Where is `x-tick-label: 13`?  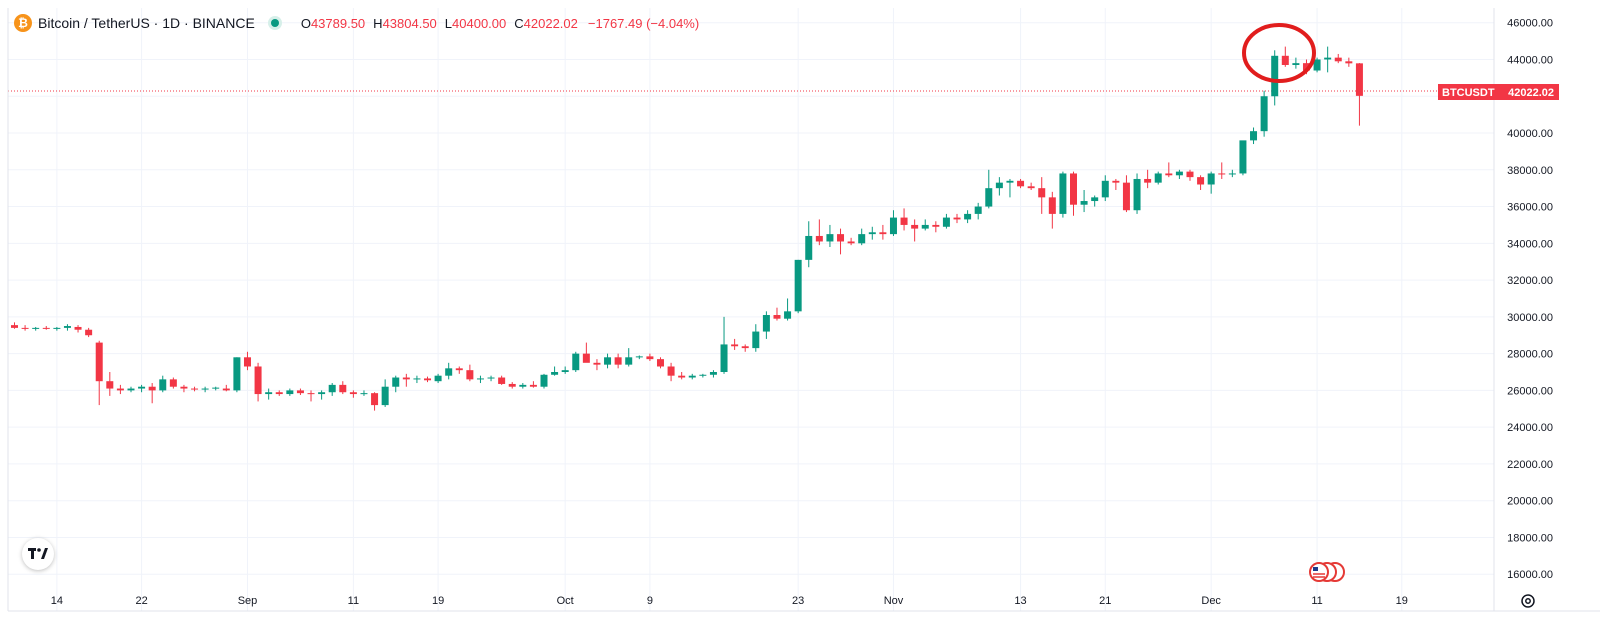
x-tick-label: 13 is located at coordinates (1020, 601).